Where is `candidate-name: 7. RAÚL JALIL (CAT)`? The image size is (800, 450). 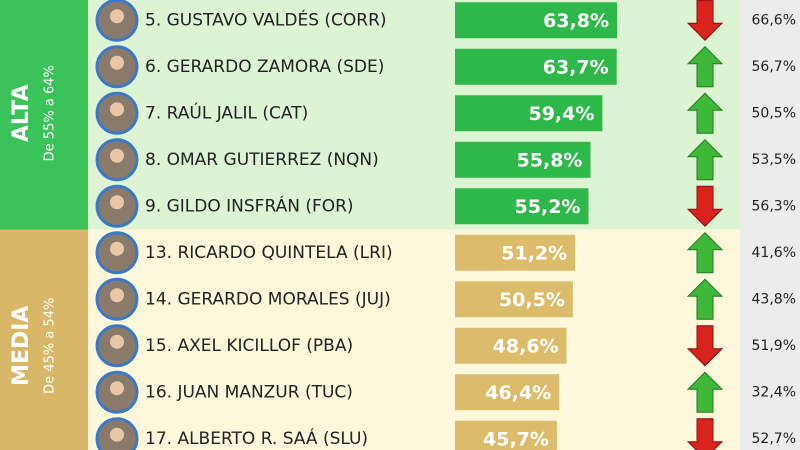 candidate-name: 7. RAÚL JALIL (CAT) is located at coordinates (226, 112).